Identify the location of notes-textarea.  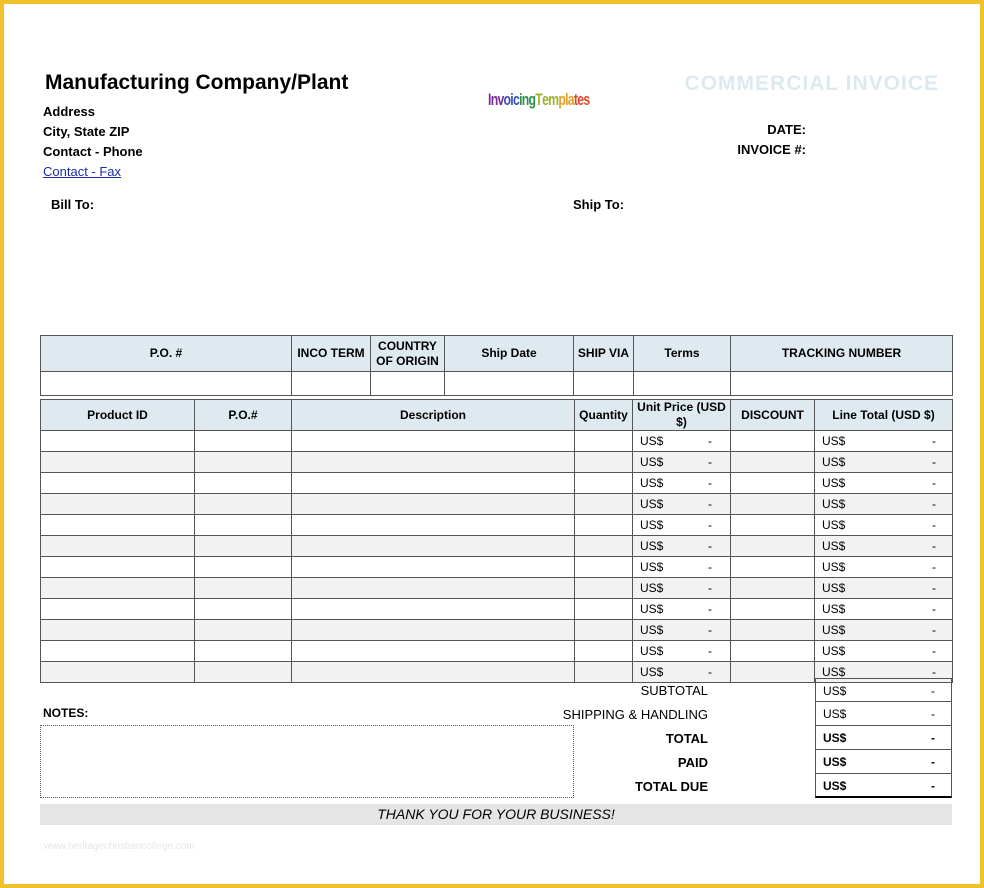
(307, 761).